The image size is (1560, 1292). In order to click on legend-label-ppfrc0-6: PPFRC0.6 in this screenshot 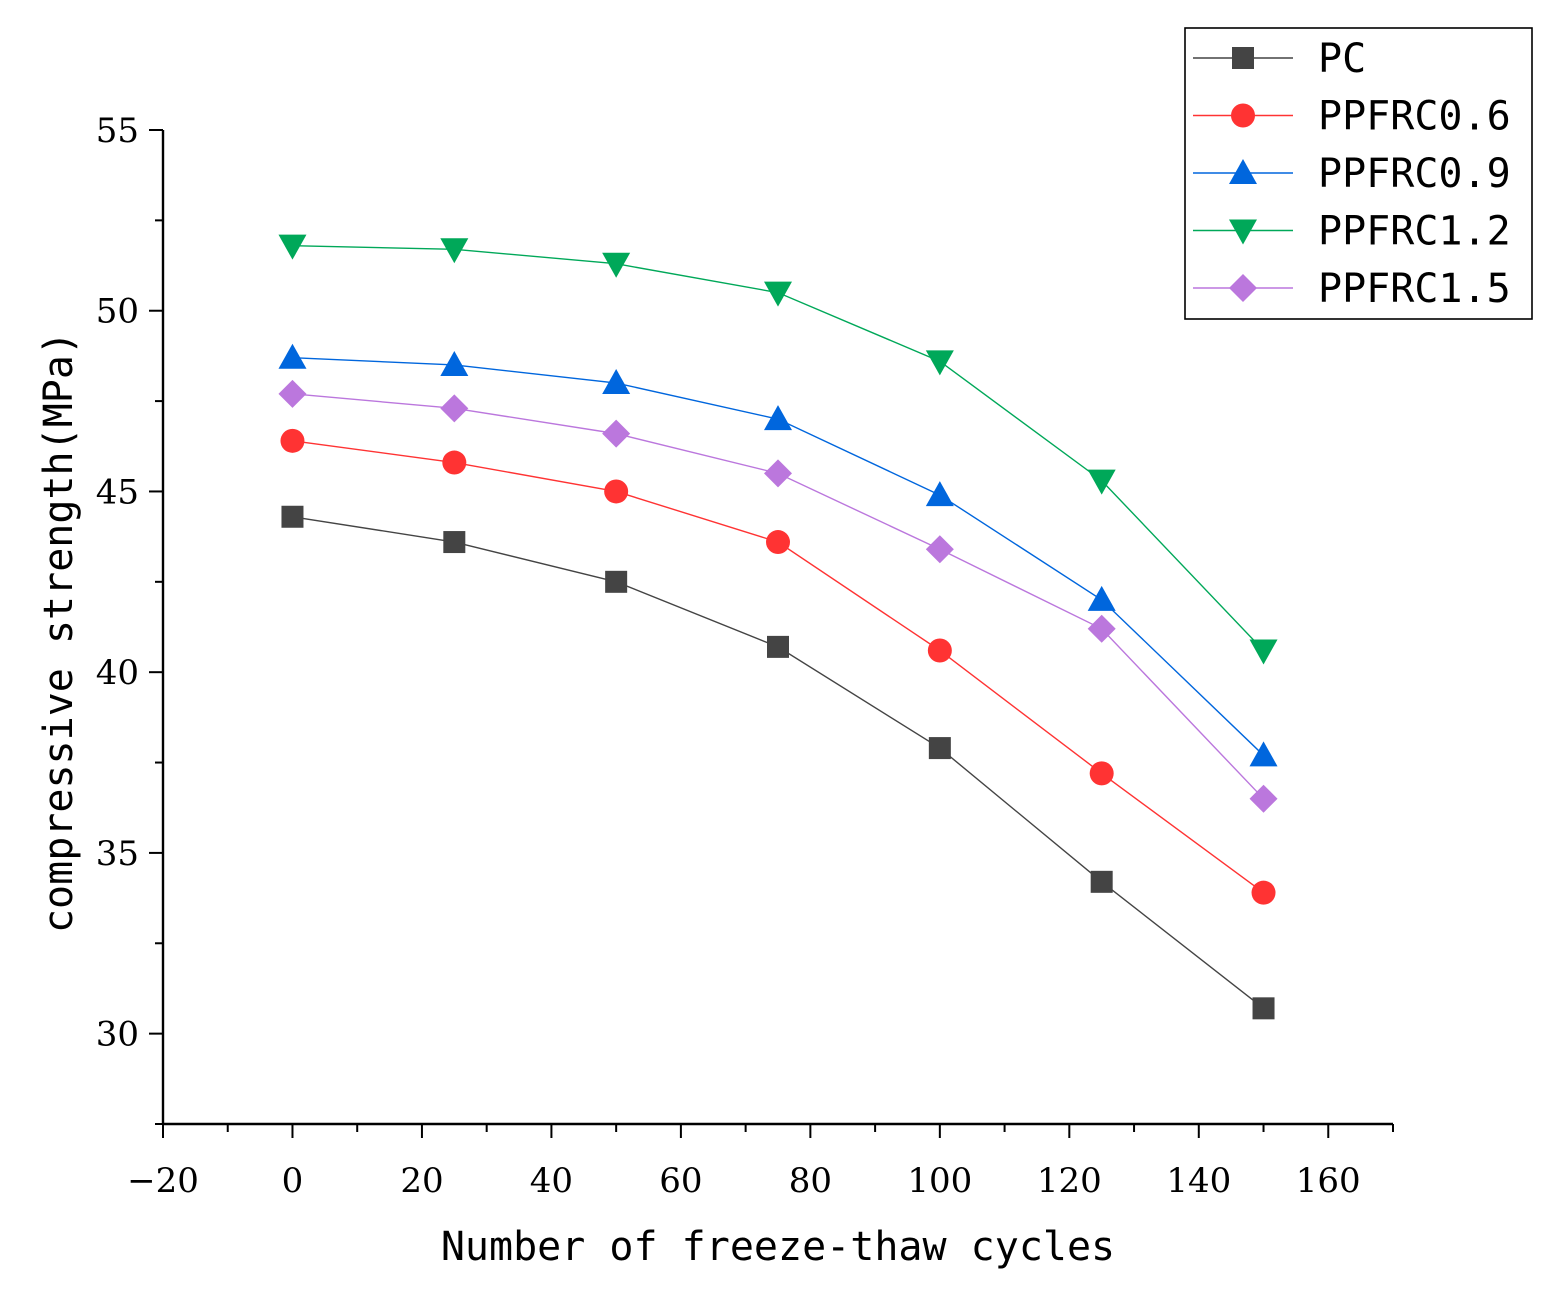, I will do `click(1414, 117)`.